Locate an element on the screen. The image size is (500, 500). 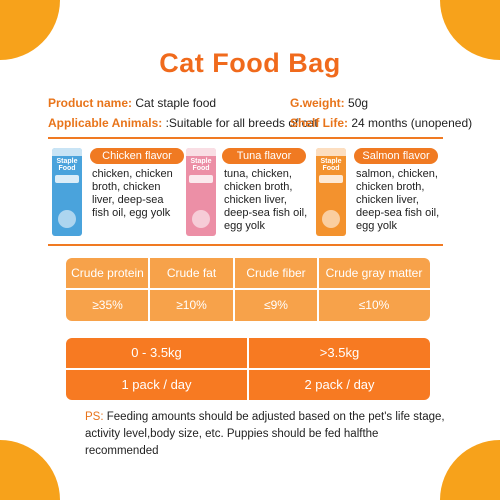
nutrition-header: Crude fat is located at coordinates (191, 273).